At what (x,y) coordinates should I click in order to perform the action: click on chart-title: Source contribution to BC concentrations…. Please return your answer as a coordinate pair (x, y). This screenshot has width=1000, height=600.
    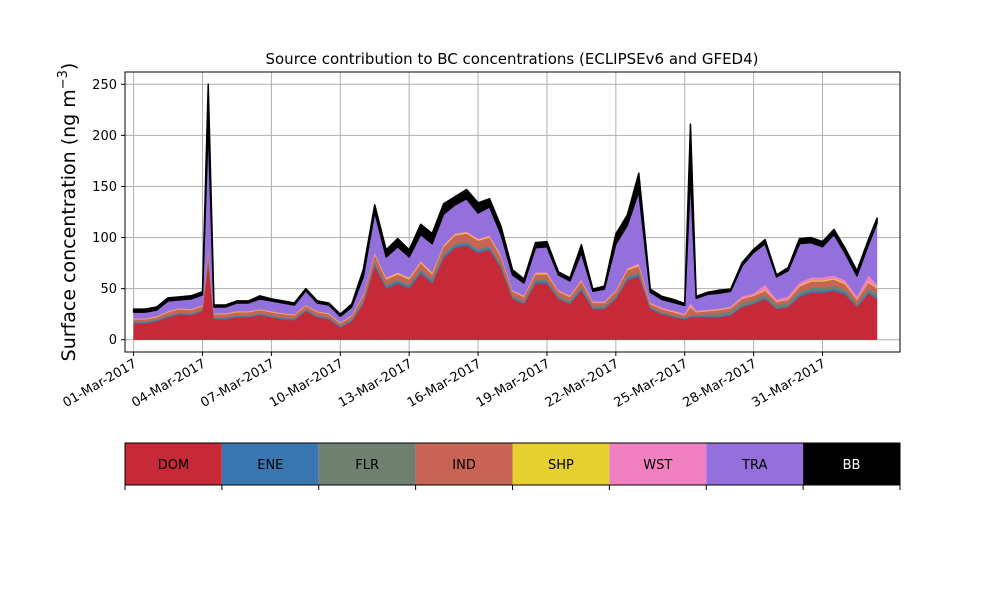
    Looking at the image, I should click on (511, 59).